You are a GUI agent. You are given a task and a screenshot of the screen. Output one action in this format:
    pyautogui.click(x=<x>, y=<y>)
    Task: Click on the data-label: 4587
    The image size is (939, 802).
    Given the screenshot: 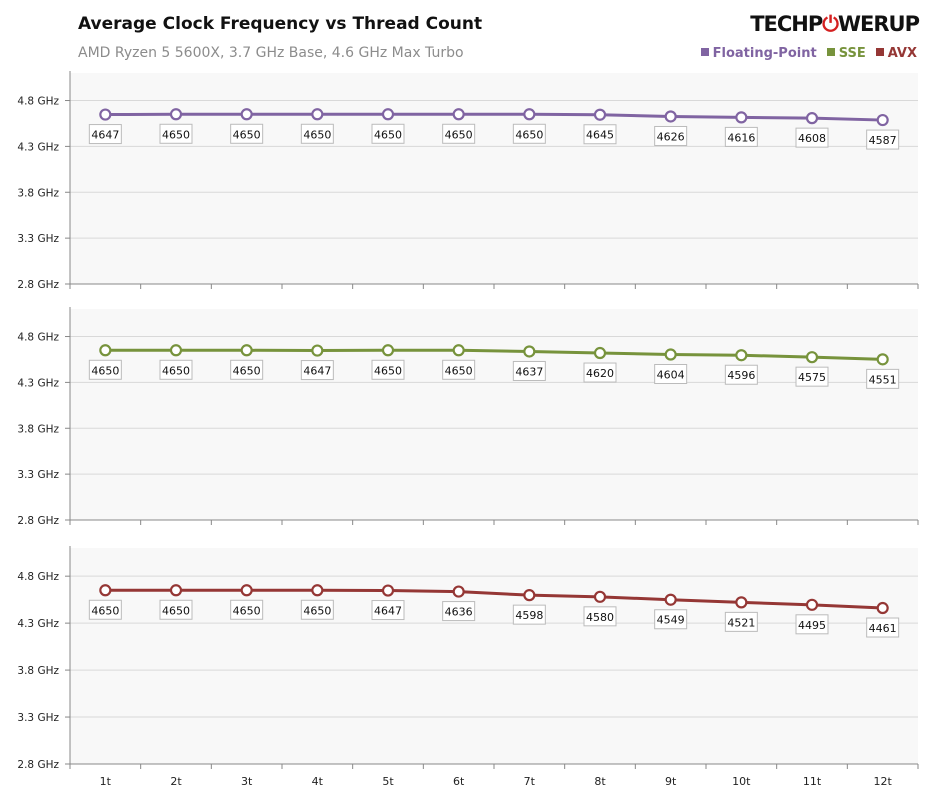 What is the action you would take?
    pyautogui.click(x=883, y=140)
    